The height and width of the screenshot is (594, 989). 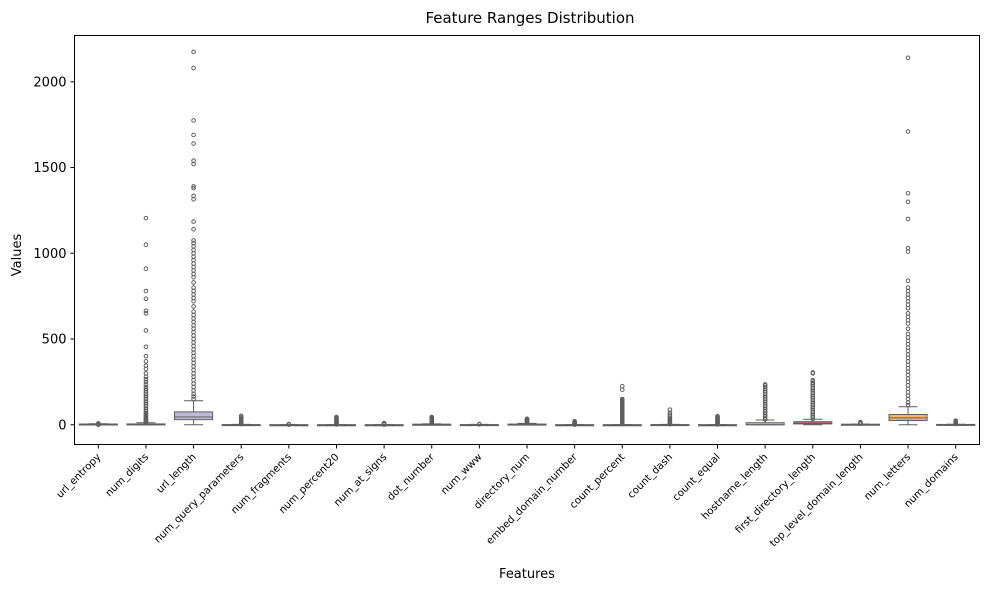 What do you see at coordinates (54, 340) in the screenshot?
I see `y-tick-label: 500` at bounding box center [54, 340].